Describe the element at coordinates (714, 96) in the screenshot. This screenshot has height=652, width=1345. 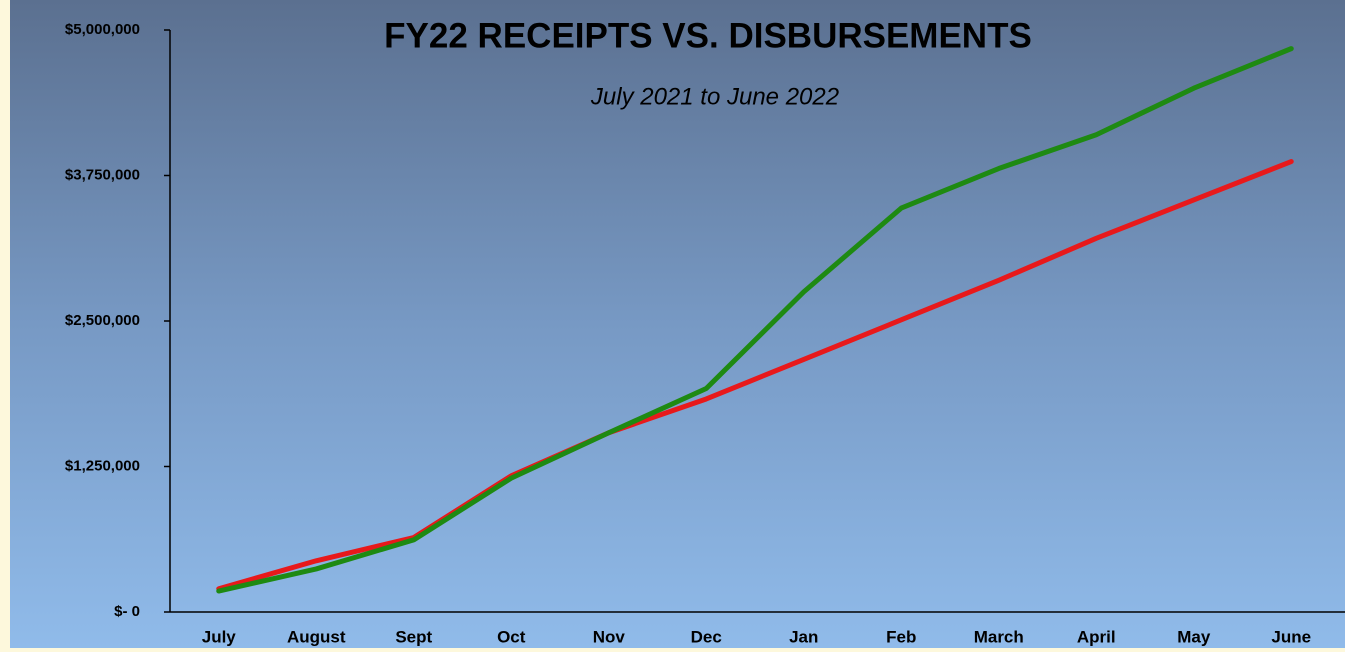
I see `chart-subtitle: July 2021 to June 2022` at that location.